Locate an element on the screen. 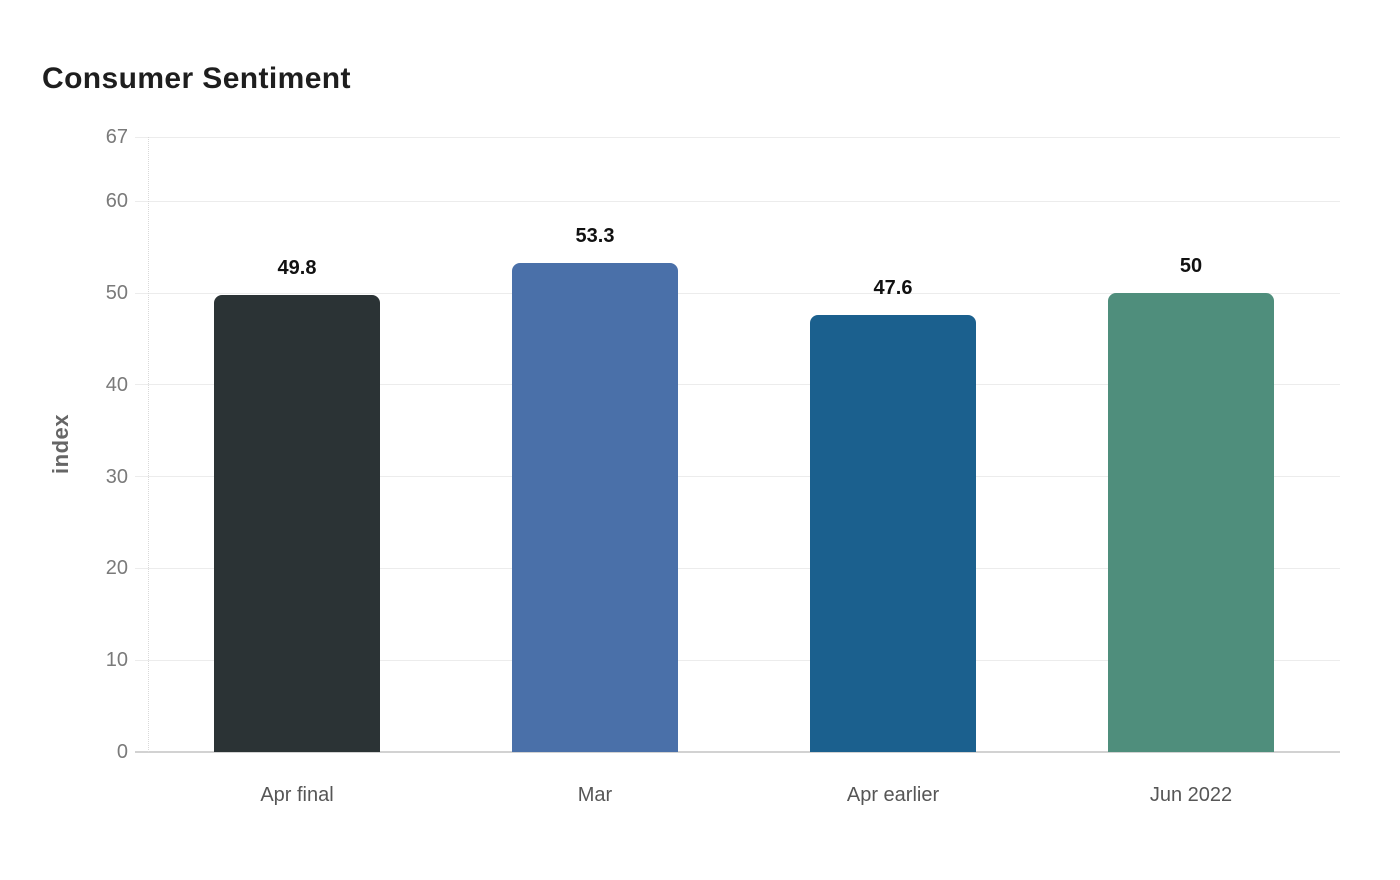  y-tick-label-40: 40 is located at coordinates (116, 384).